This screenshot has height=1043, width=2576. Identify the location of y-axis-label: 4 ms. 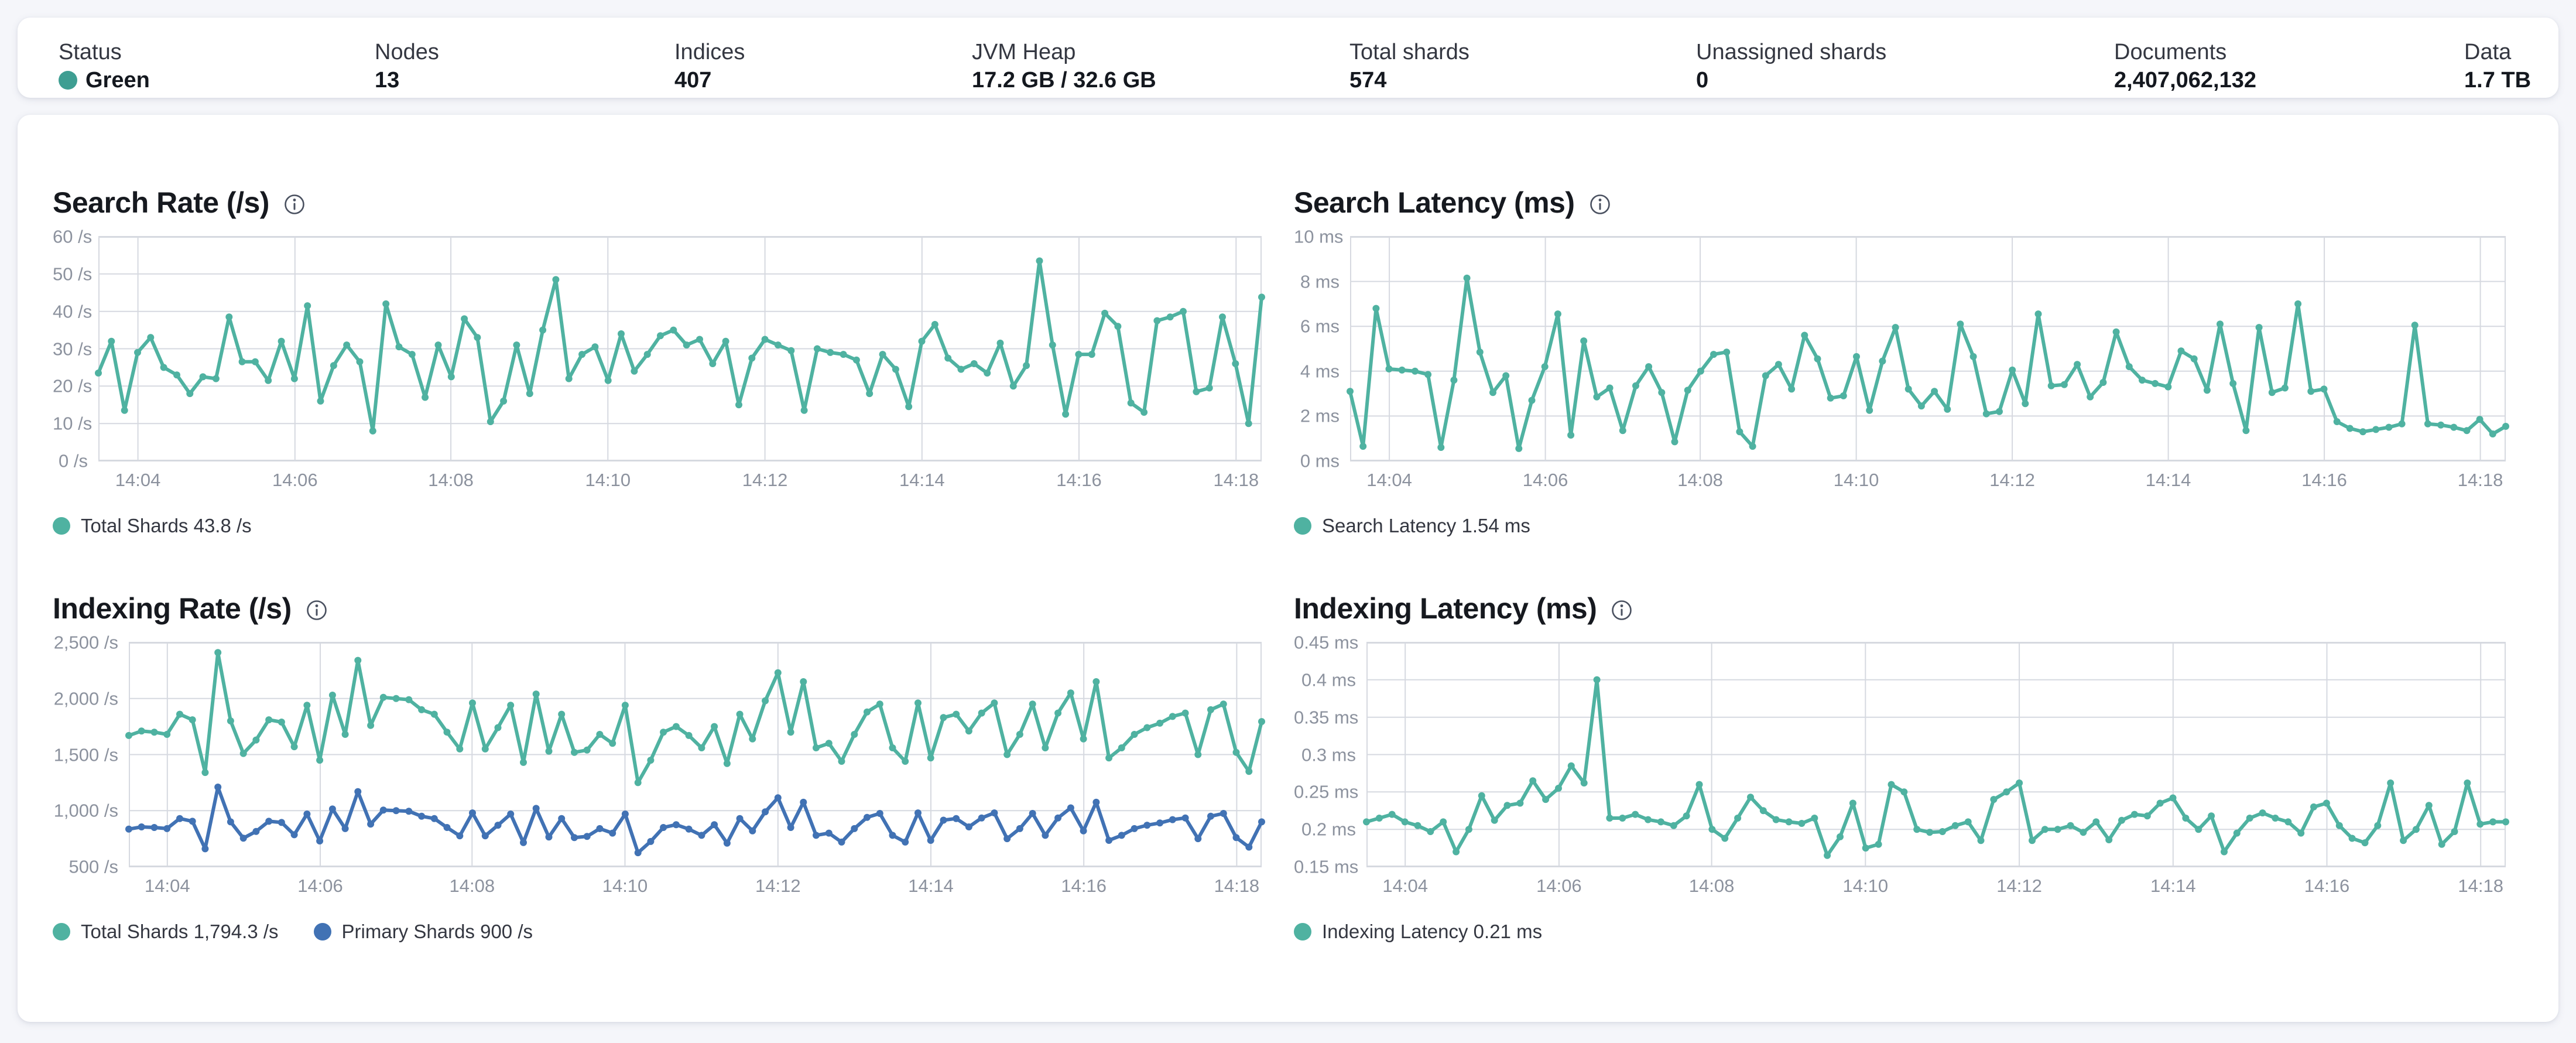
(1320, 371).